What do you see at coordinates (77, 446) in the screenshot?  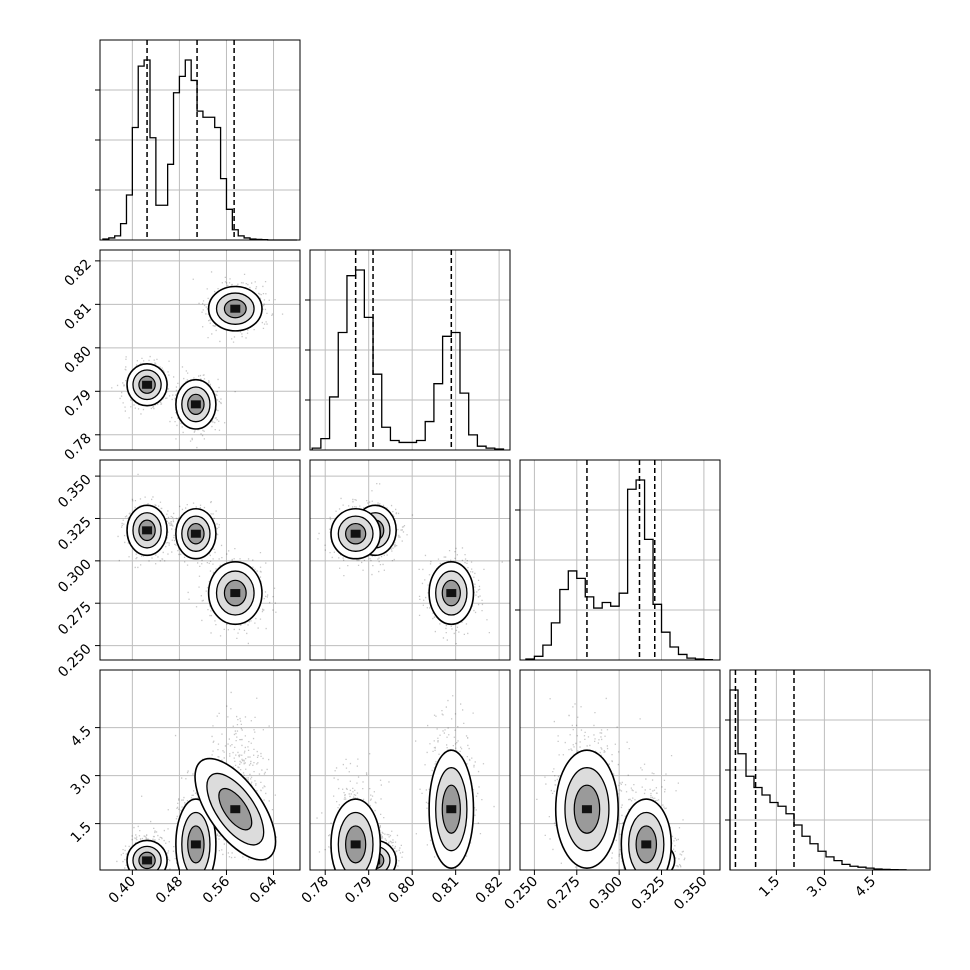 I see `y-tick-label: 0.78` at bounding box center [77, 446].